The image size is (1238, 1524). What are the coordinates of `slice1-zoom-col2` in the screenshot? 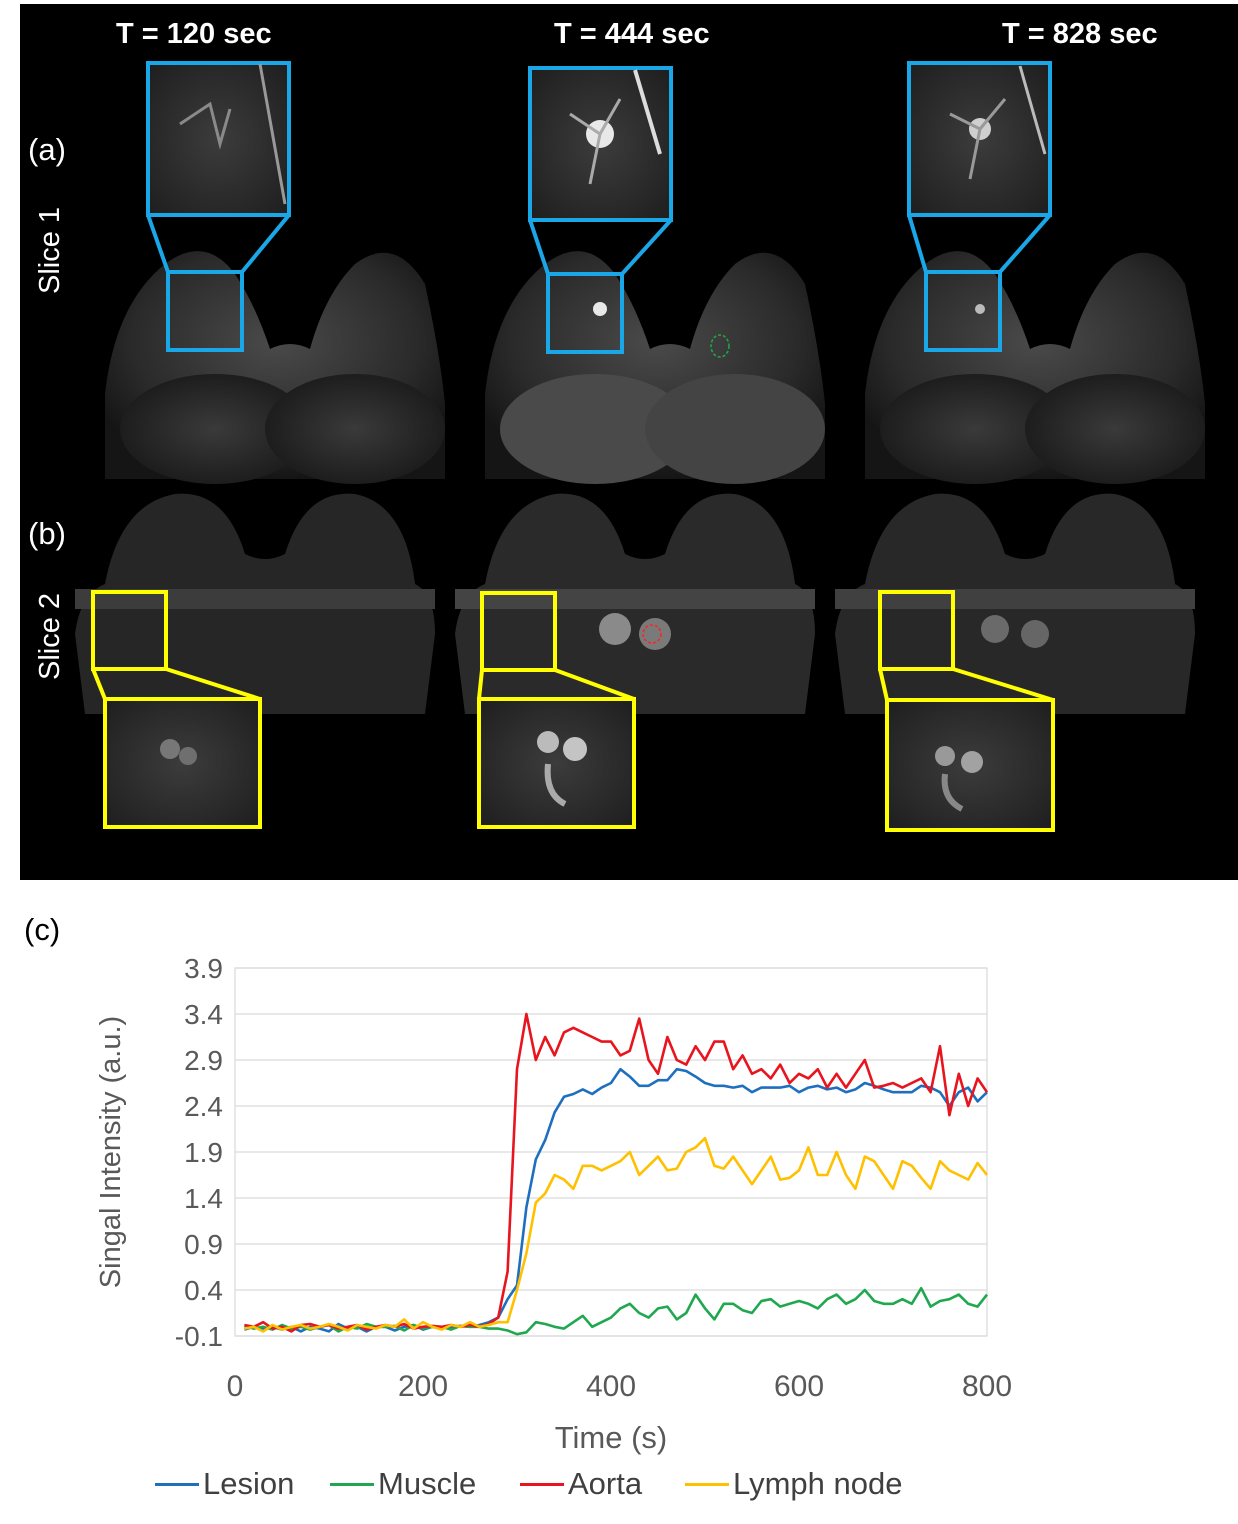 It's located at (629, 212).